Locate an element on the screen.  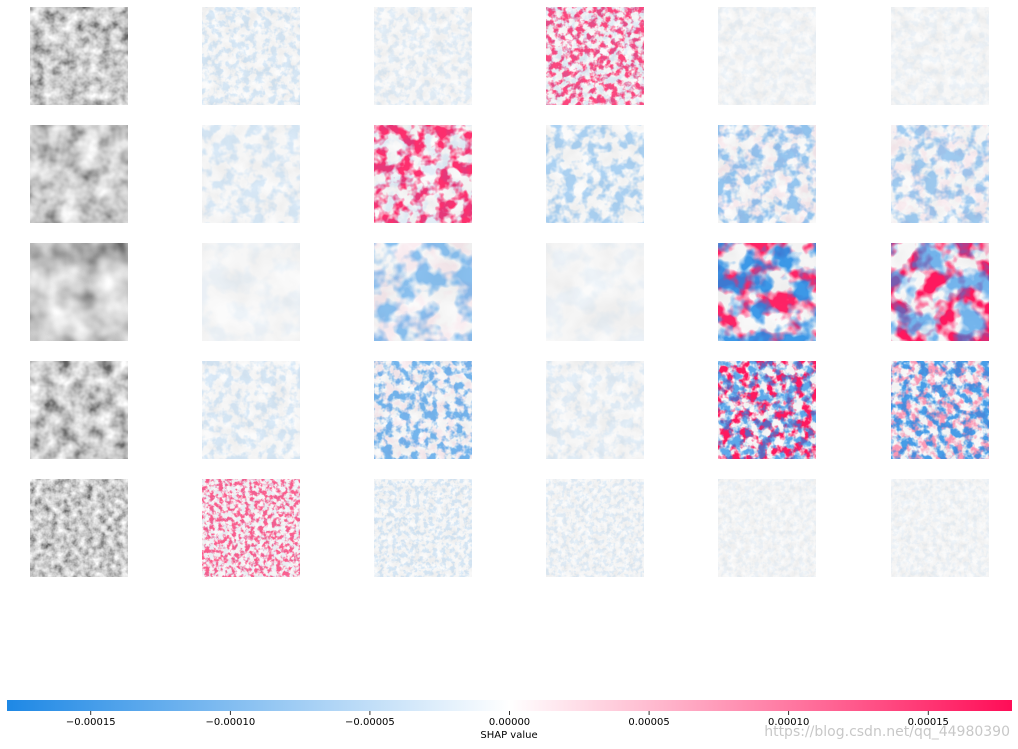
x-tick-label: −0.00010 is located at coordinates (230, 722).